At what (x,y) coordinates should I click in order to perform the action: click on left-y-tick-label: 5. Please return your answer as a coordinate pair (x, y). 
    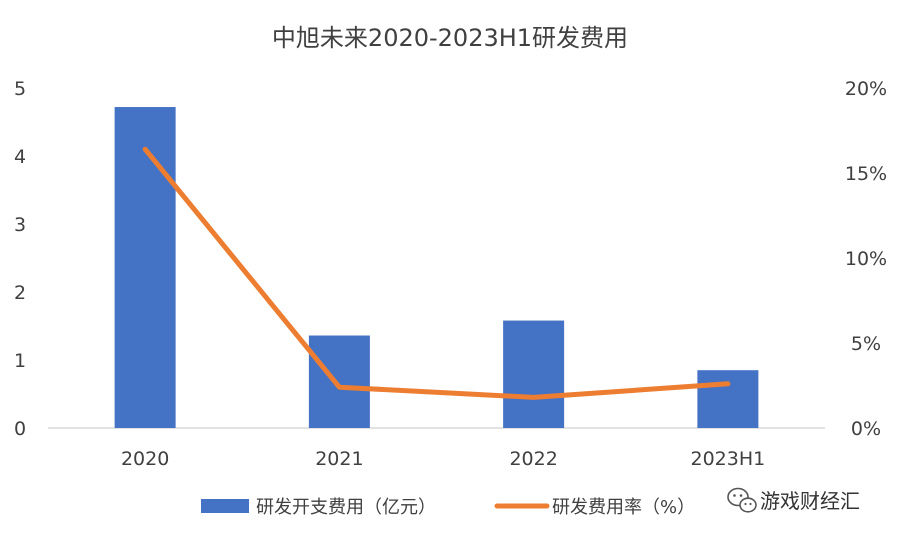
    Looking at the image, I should click on (20, 89).